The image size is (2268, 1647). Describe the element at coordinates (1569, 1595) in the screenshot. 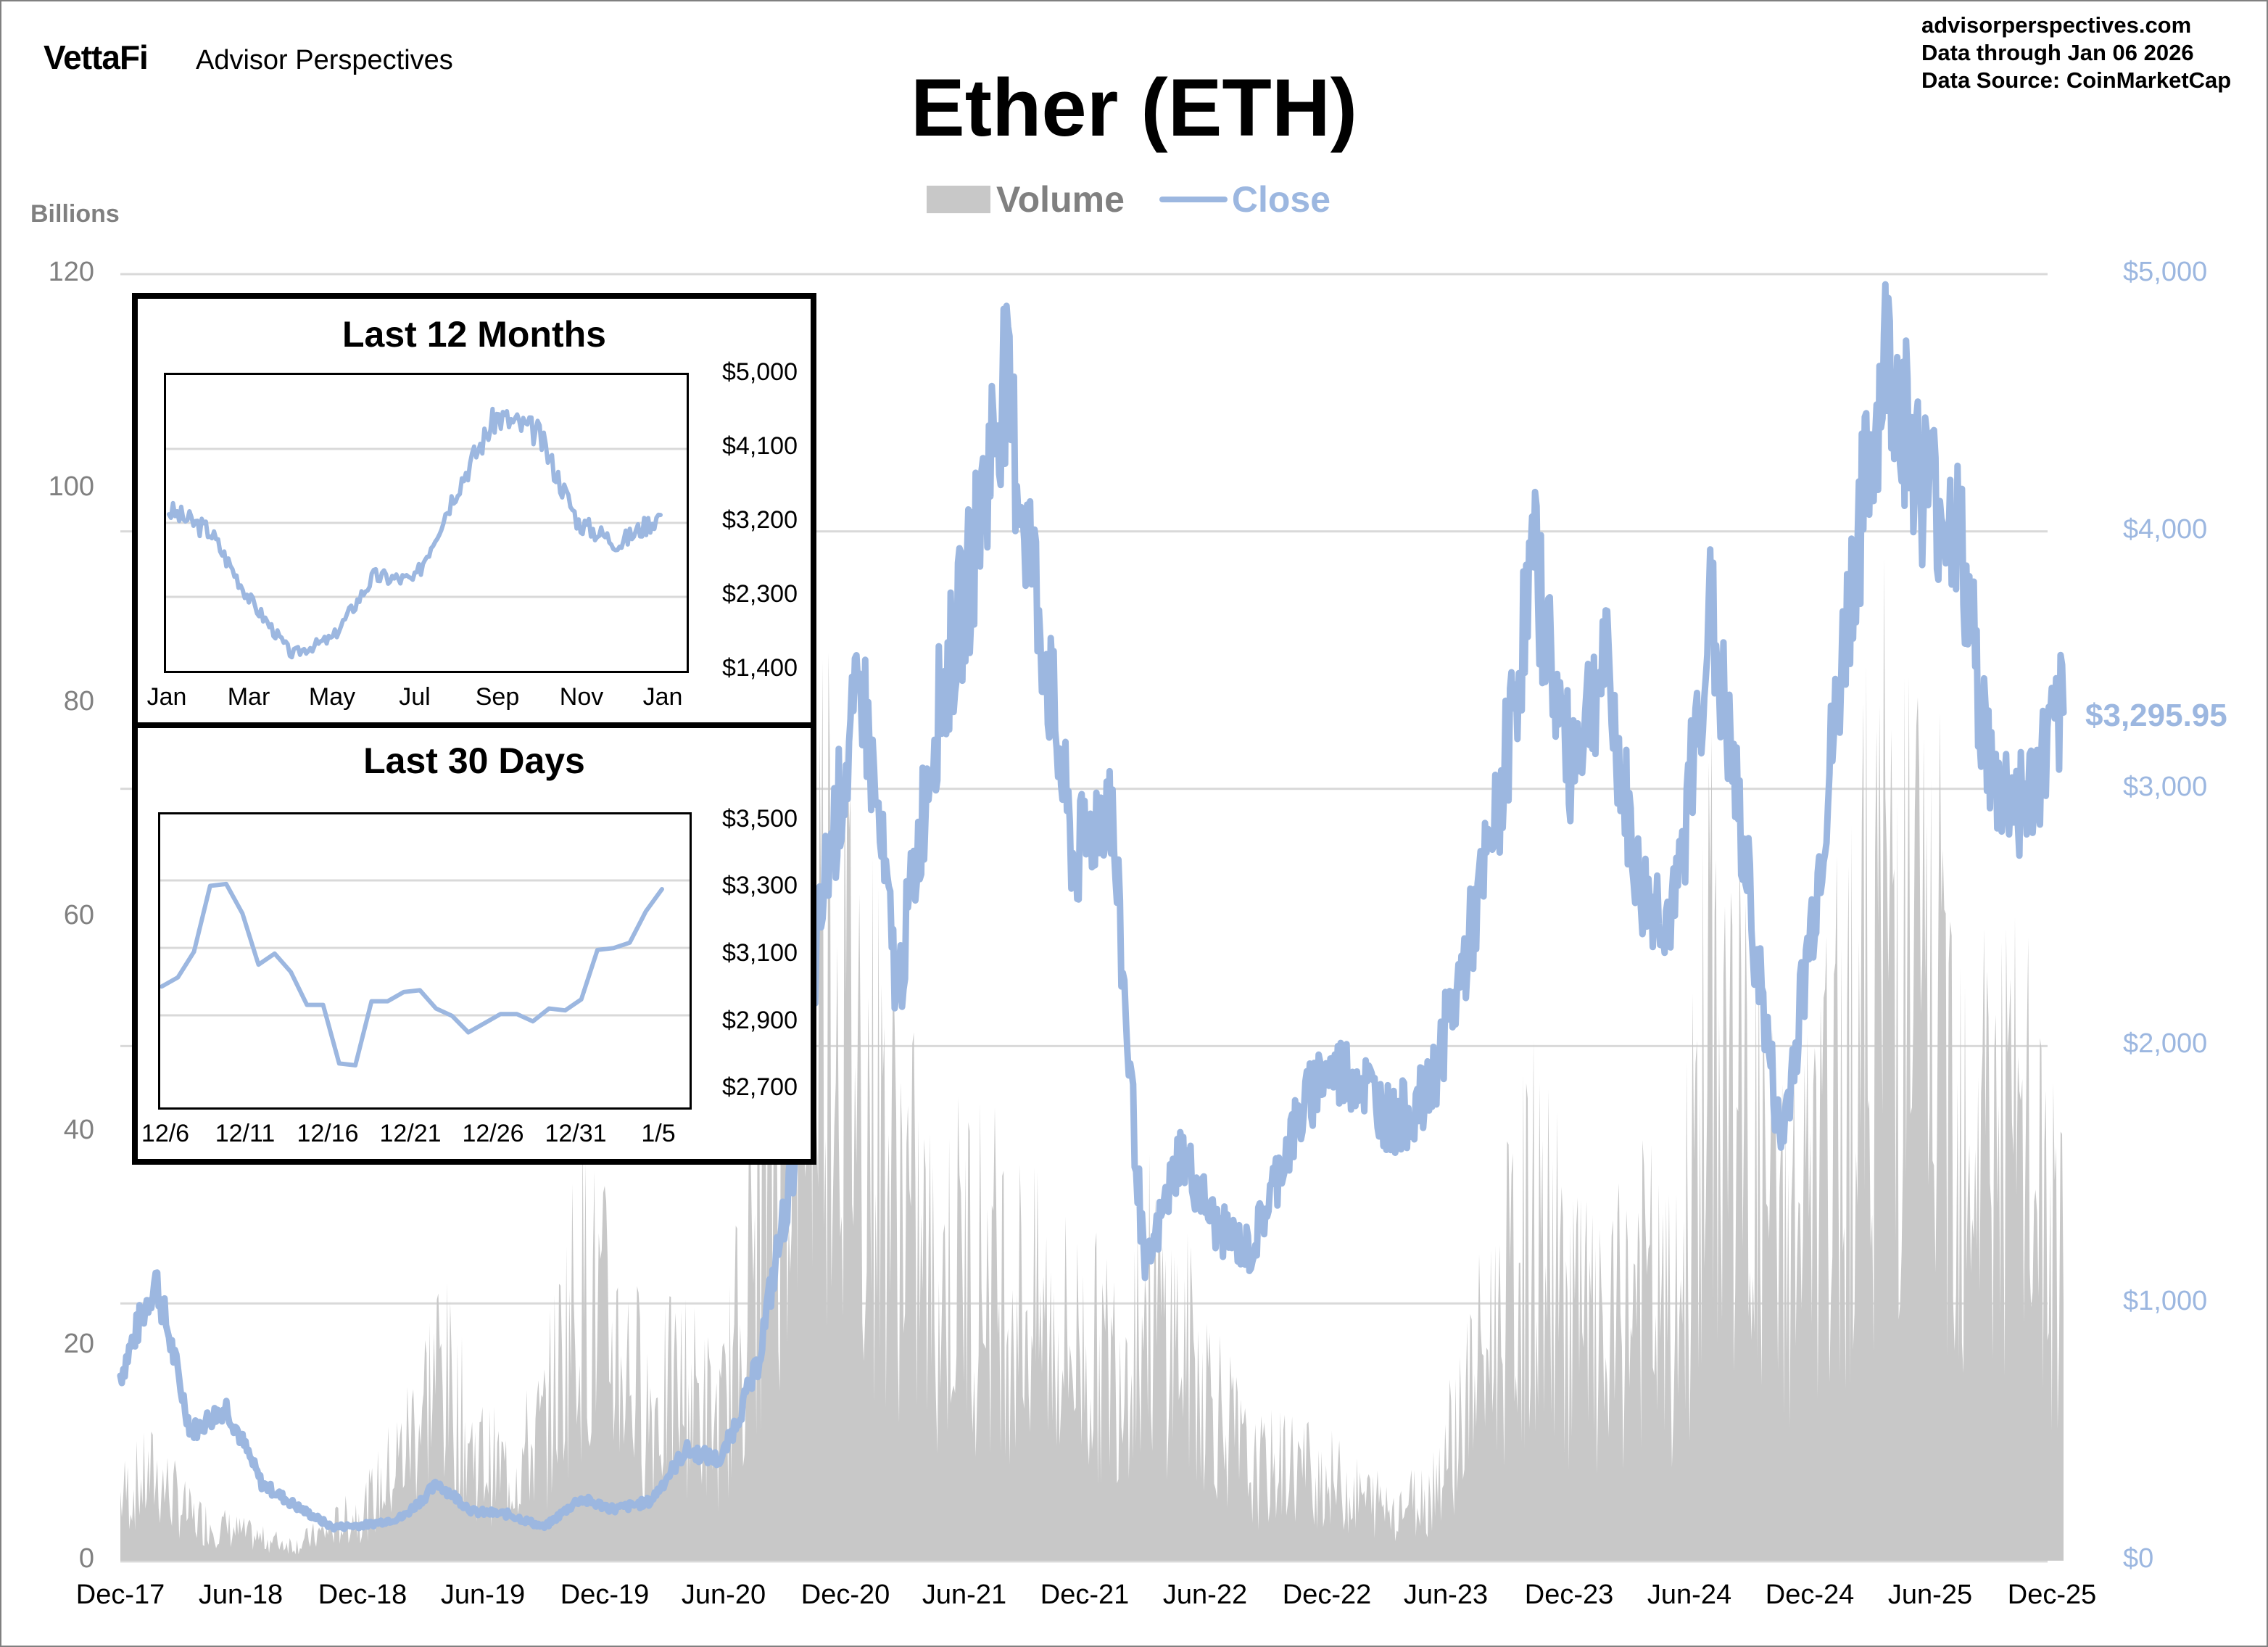

I see `x-tick: Dec-23` at that location.